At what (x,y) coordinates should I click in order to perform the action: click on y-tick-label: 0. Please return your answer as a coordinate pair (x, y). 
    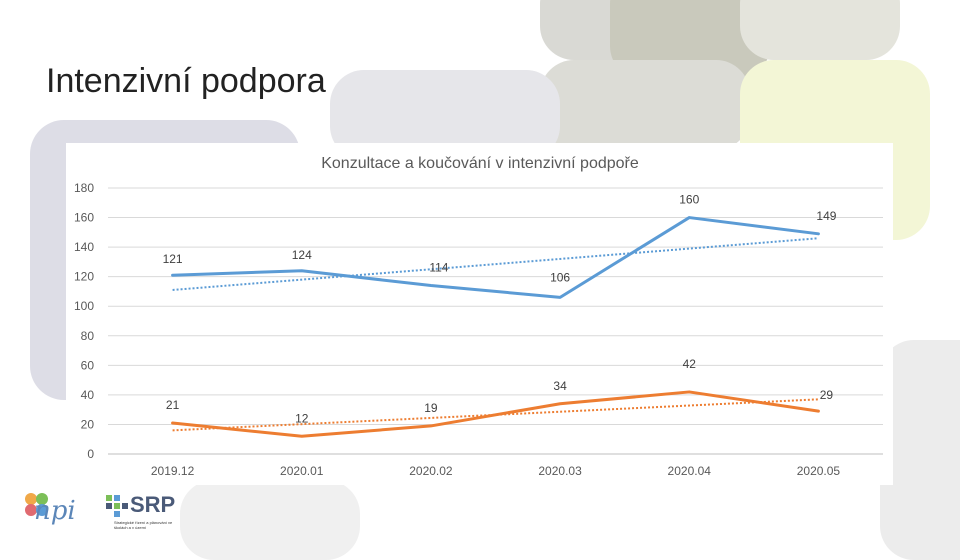
    Looking at the image, I should click on (90, 454).